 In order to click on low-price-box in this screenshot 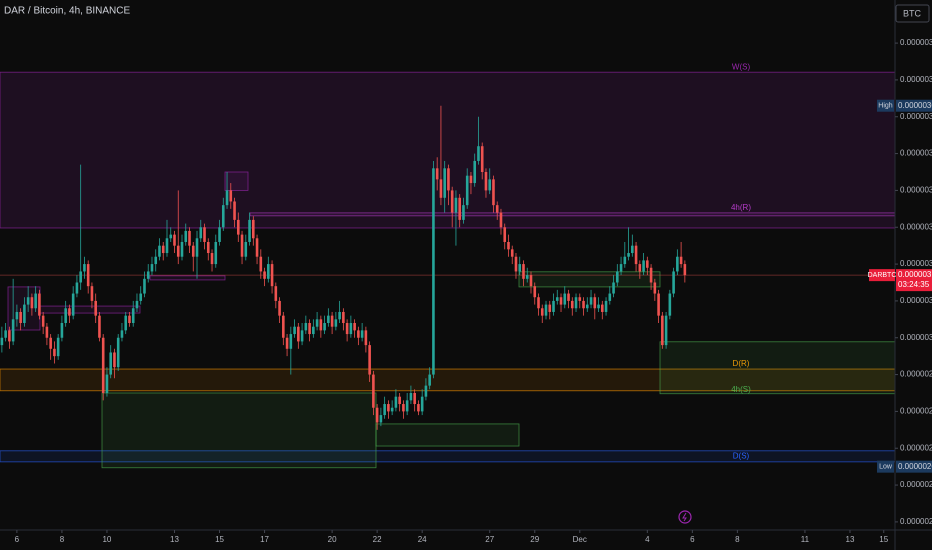, I will do `click(914, 466)`.